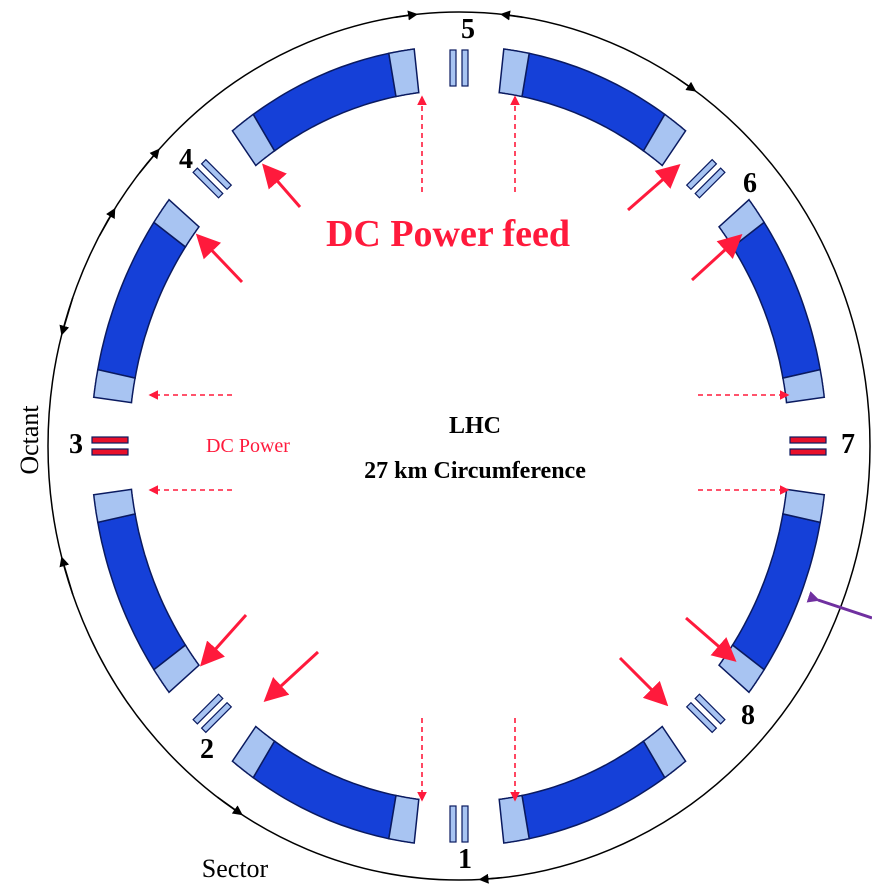 The width and height of the screenshot is (872, 888). What do you see at coordinates (468, 29) in the screenshot?
I see `point-number: 5` at bounding box center [468, 29].